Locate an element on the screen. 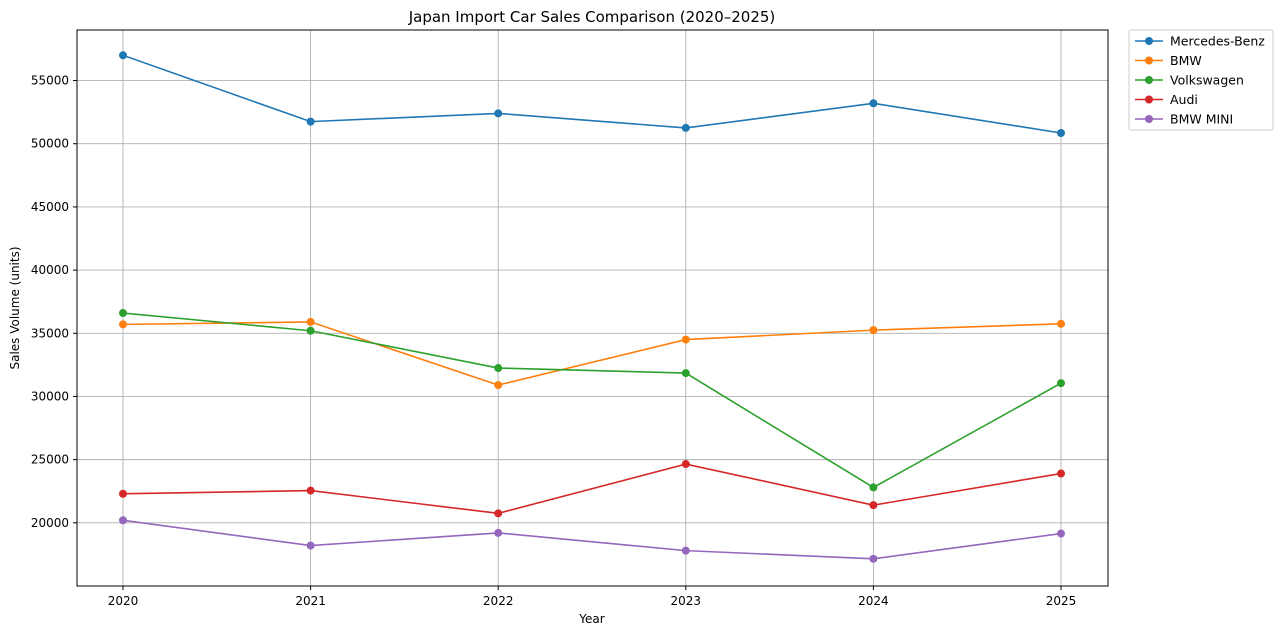 This screenshot has width=1280, height=635. series-audi is located at coordinates (592, 489).